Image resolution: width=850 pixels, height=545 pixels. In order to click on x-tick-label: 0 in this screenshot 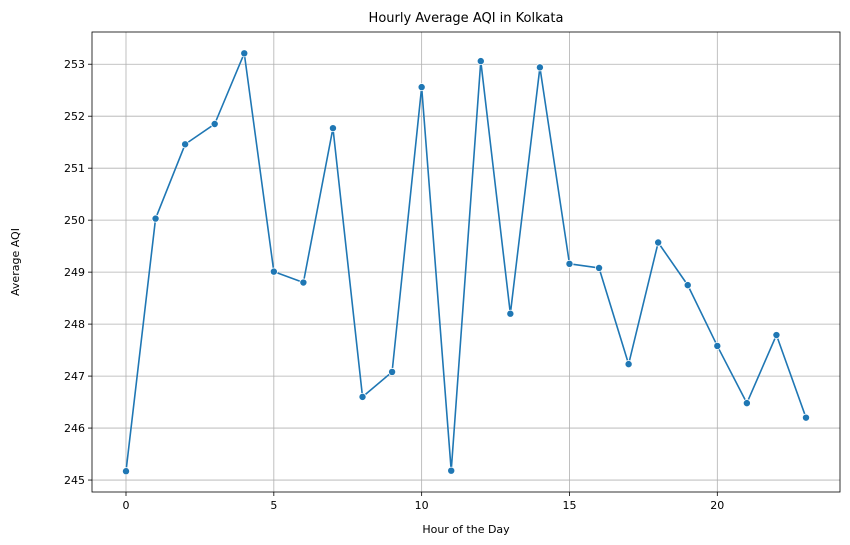, I will do `click(126, 505)`.